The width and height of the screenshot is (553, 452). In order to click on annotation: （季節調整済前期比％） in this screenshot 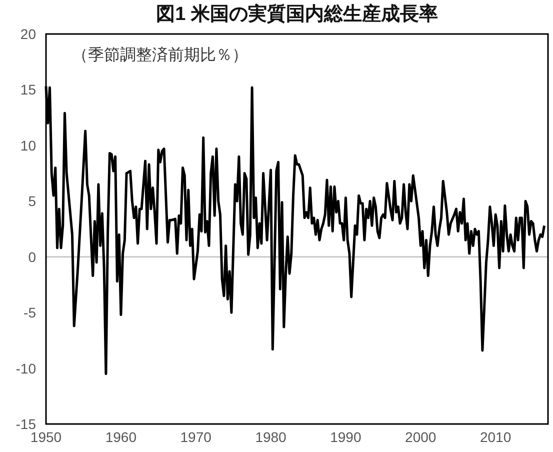, I will do `click(160, 55)`.